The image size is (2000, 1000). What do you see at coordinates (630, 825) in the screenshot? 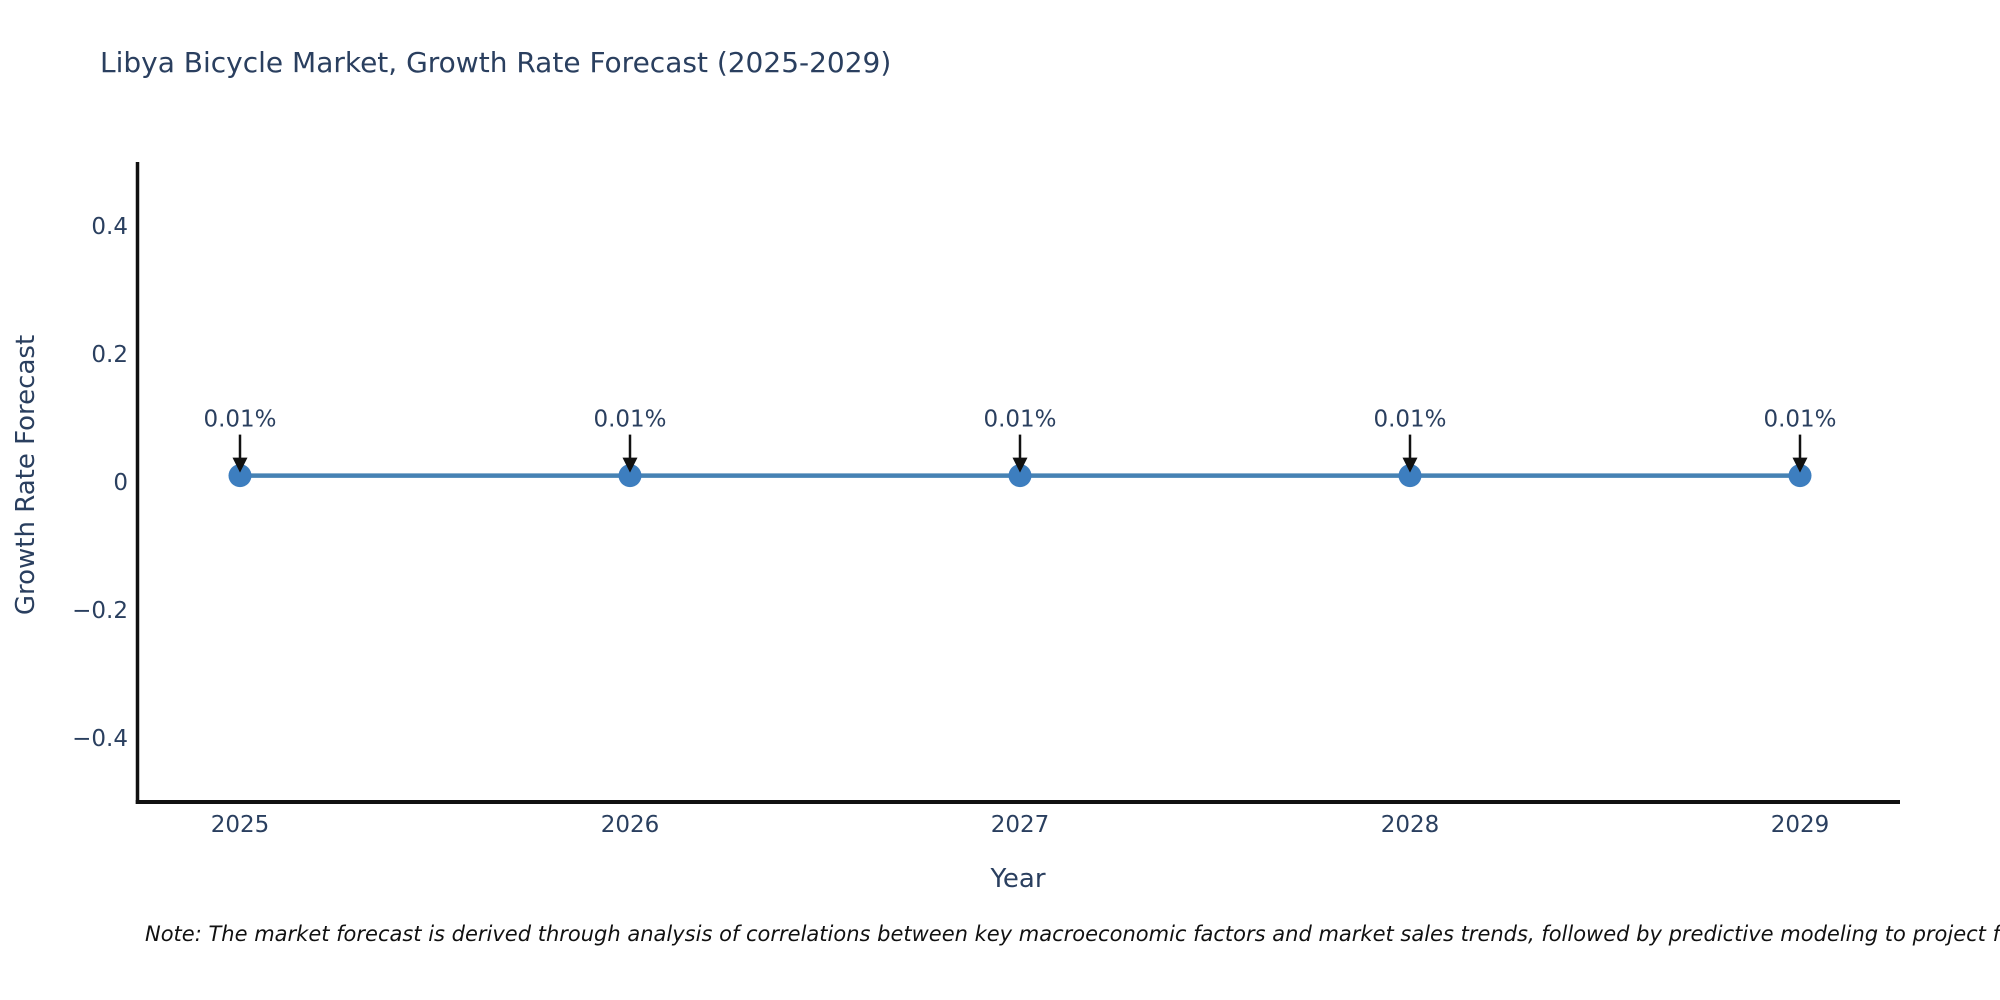
I see `x-tick-label: 2026` at bounding box center [630, 825].